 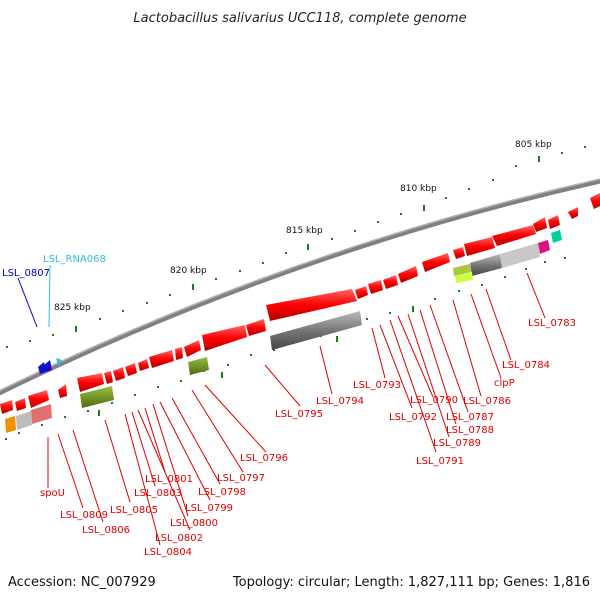 What do you see at coordinates (470, 417) in the screenshot?
I see `gene-label: LSL_0787` at bounding box center [470, 417].